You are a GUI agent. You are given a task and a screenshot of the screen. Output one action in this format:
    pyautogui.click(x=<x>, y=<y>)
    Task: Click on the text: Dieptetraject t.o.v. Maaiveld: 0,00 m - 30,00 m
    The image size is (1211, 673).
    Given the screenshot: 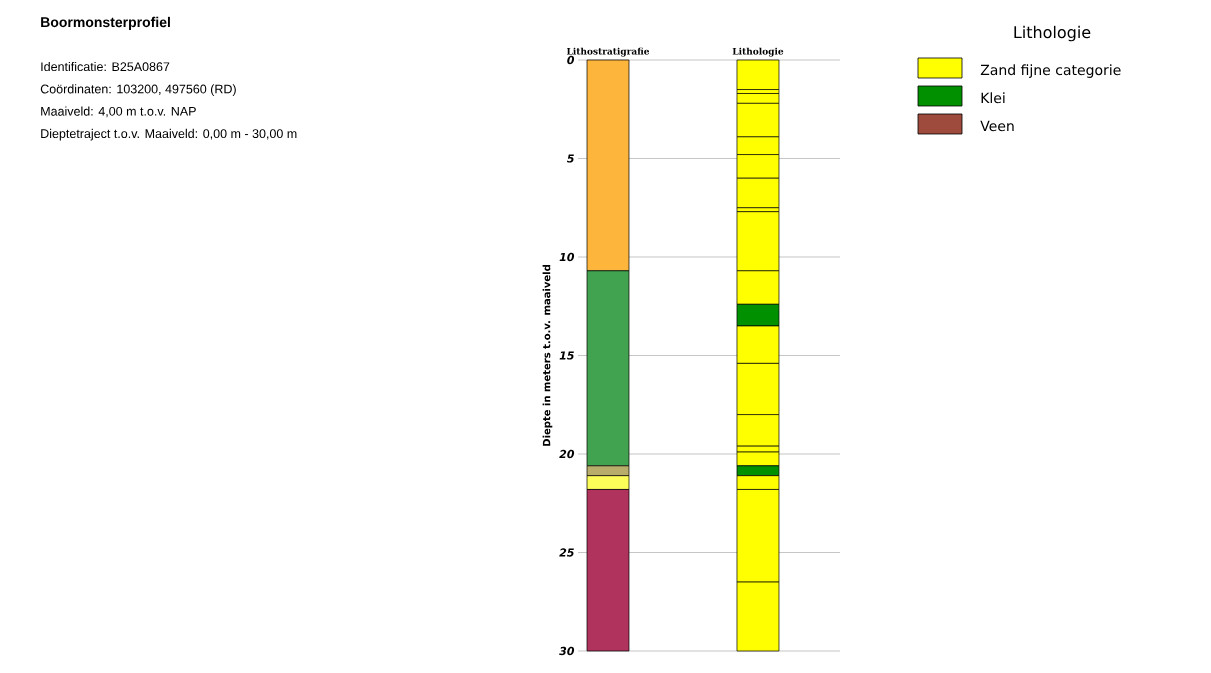 What is the action you would take?
    pyautogui.click(x=169, y=134)
    